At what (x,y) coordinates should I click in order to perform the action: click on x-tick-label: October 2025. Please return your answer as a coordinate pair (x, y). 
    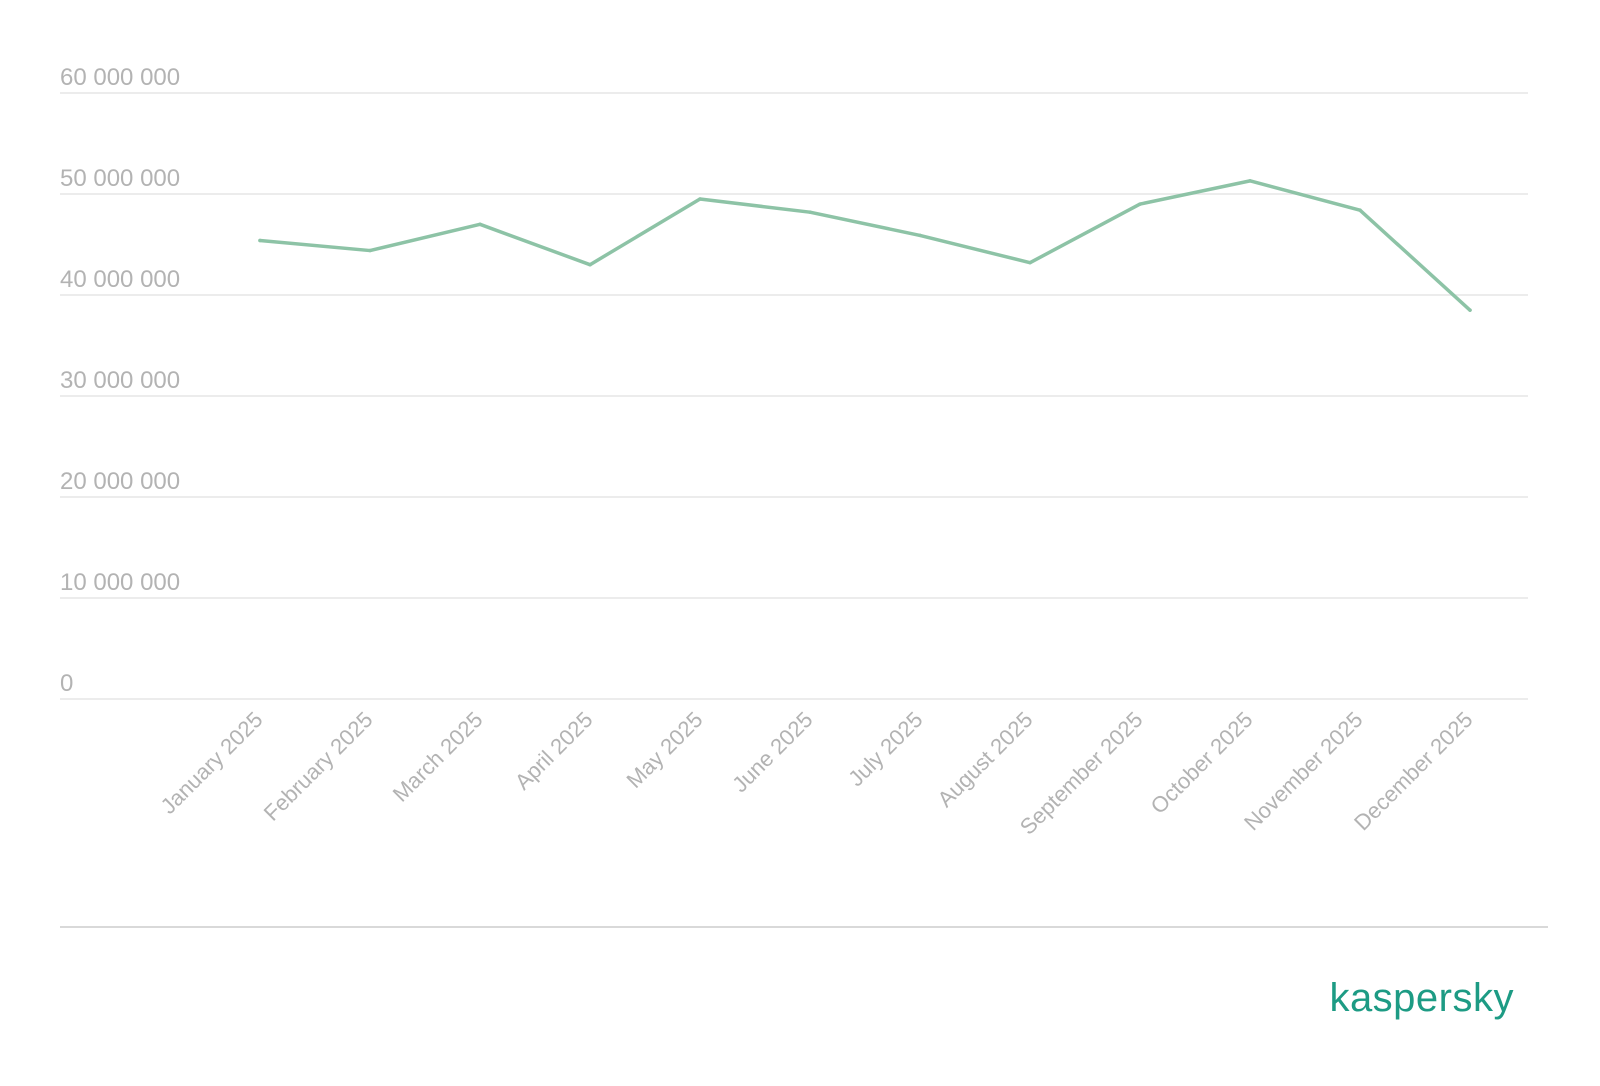
    Looking at the image, I should click on (1202, 763).